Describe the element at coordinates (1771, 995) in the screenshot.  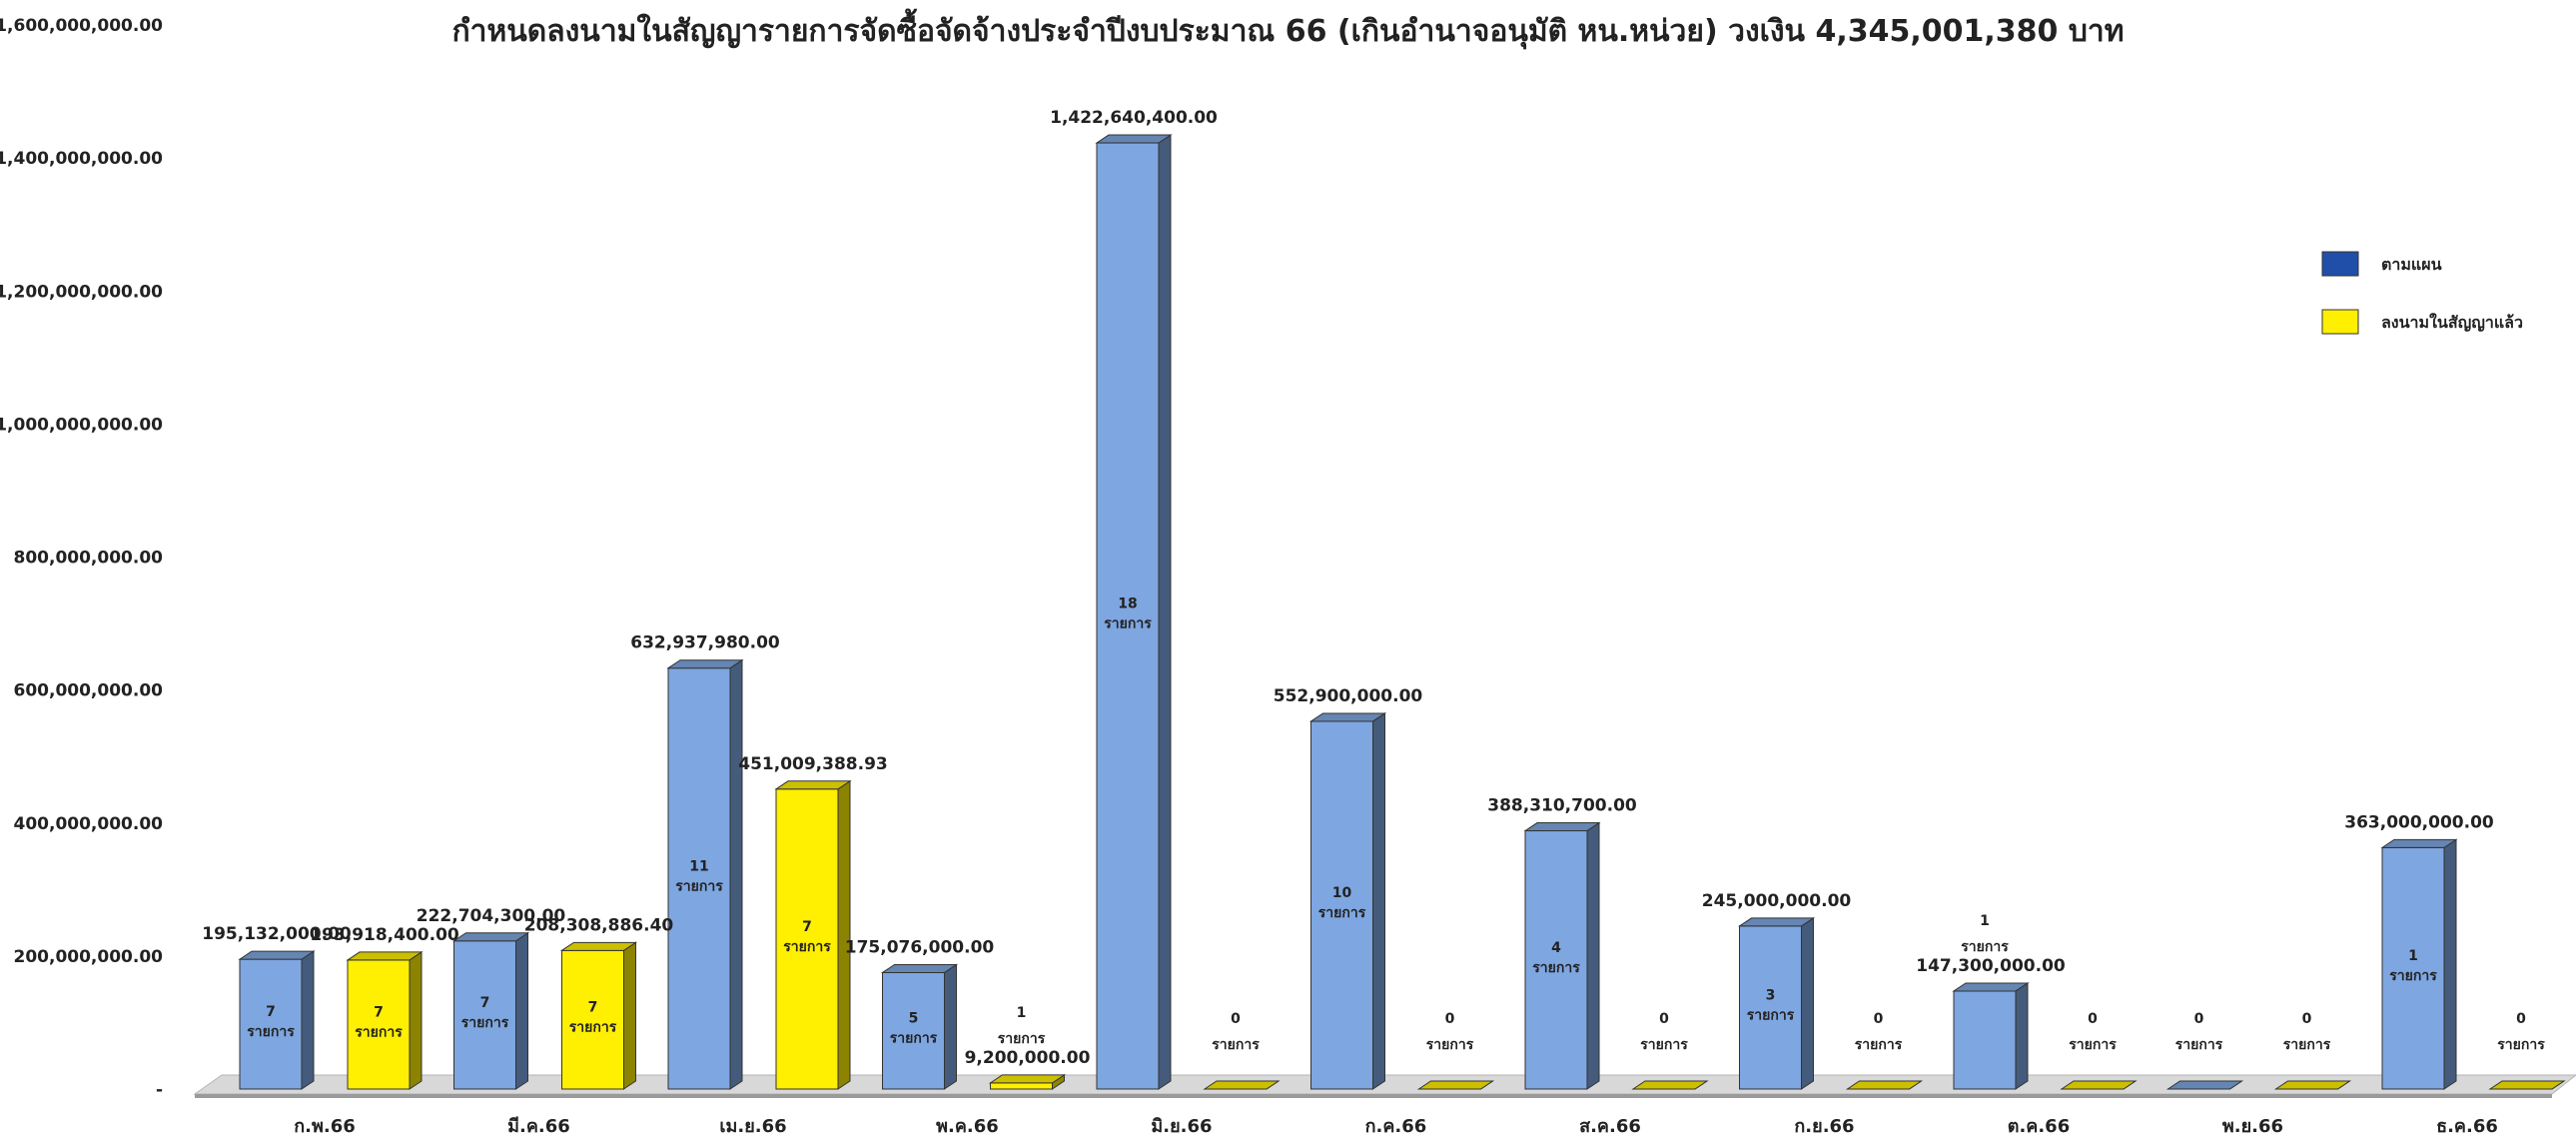
I see `item-count: 3` at that location.